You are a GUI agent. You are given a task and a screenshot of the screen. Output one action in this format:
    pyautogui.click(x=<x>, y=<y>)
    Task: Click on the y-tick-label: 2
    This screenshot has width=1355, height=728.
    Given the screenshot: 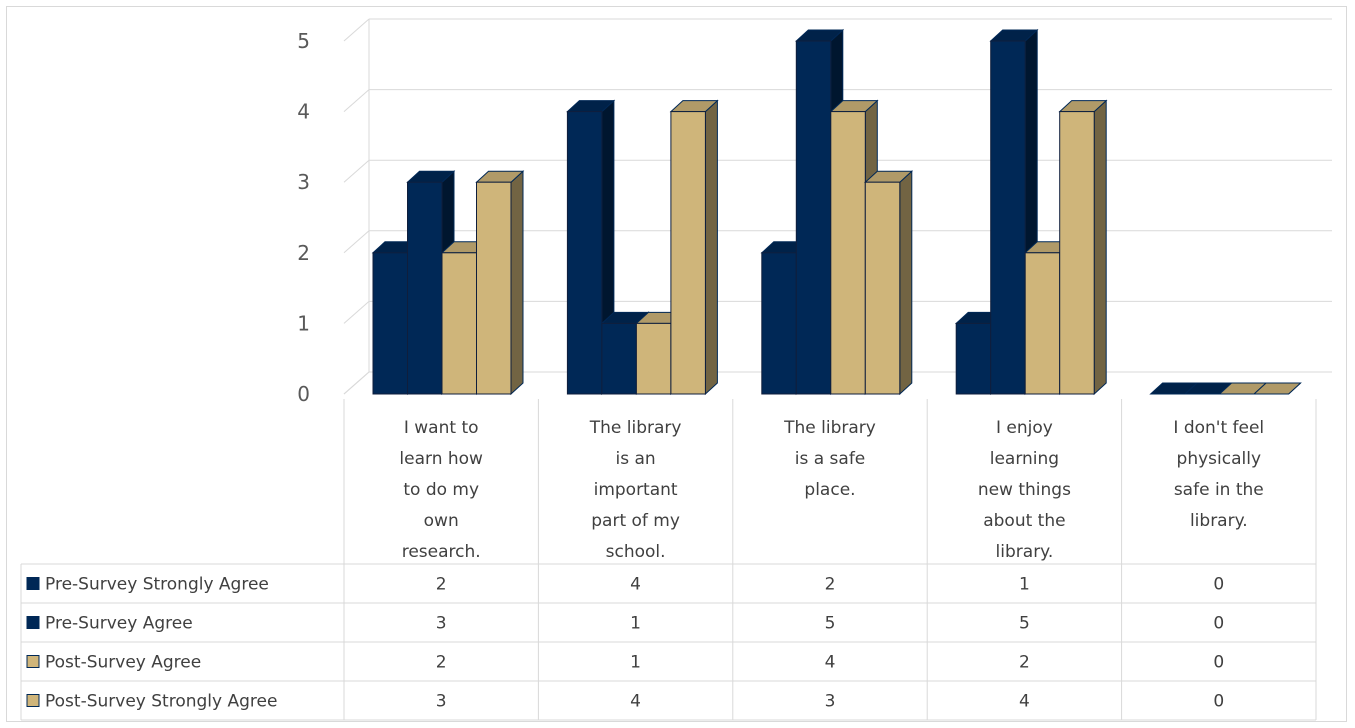 What is the action you would take?
    pyautogui.click(x=303, y=253)
    